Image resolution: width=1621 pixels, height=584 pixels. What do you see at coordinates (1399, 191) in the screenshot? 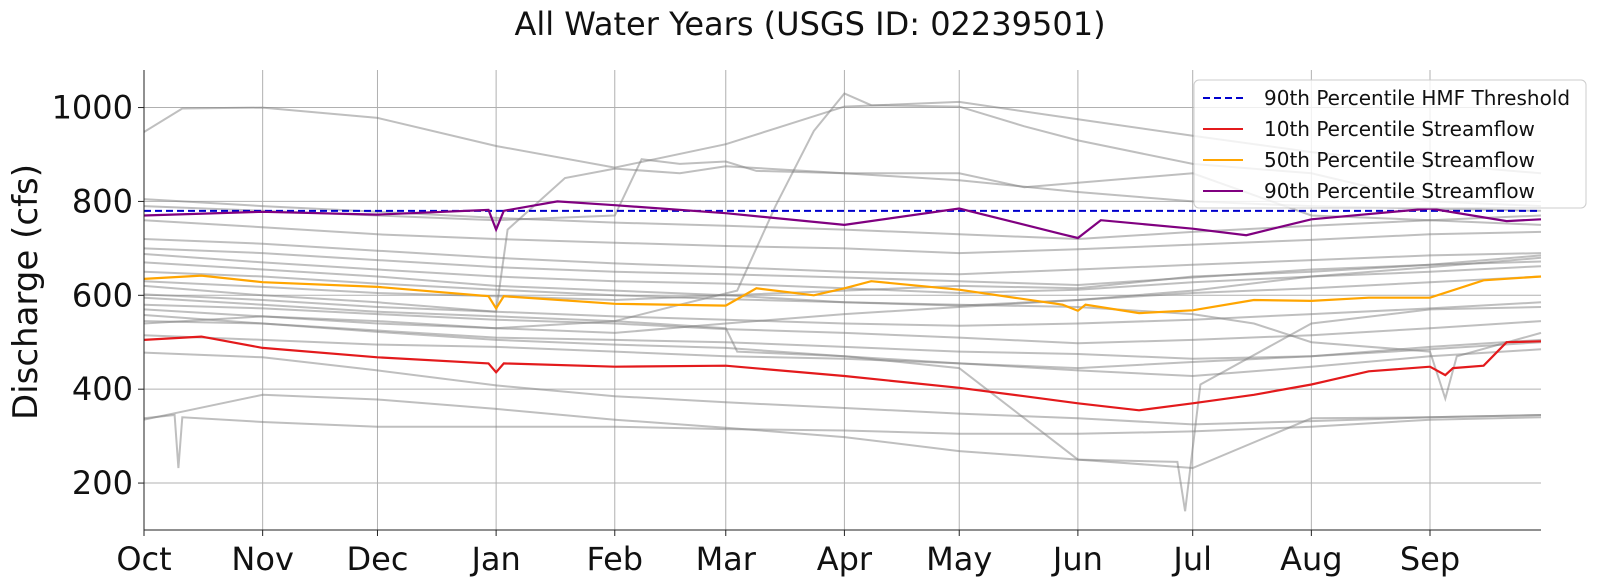
I see `legend-label-p90: 90th Percentile Streamflow` at bounding box center [1399, 191].